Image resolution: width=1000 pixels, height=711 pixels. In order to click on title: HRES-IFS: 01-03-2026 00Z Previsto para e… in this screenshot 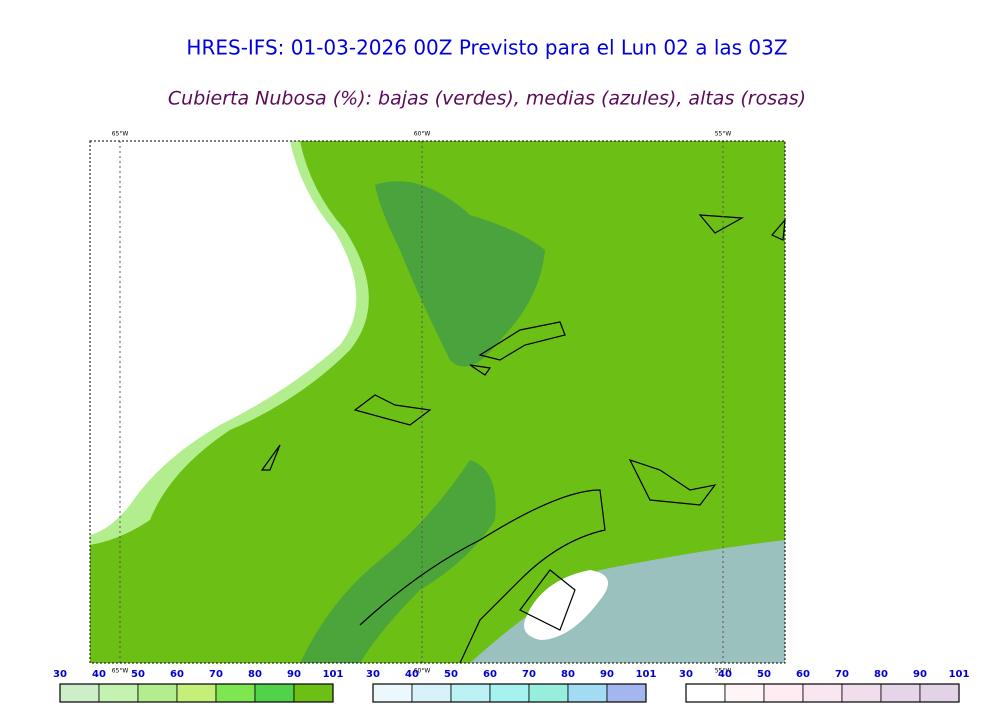, I will do `click(486, 48)`.